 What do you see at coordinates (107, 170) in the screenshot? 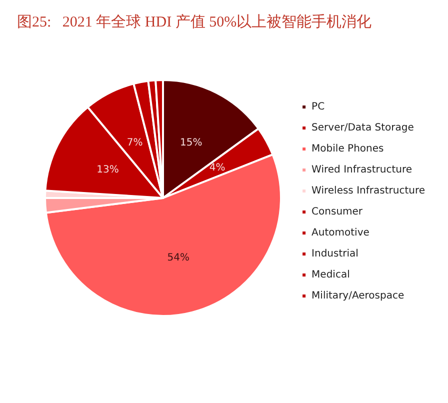
I see `data-label: 13%` at bounding box center [107, 170].